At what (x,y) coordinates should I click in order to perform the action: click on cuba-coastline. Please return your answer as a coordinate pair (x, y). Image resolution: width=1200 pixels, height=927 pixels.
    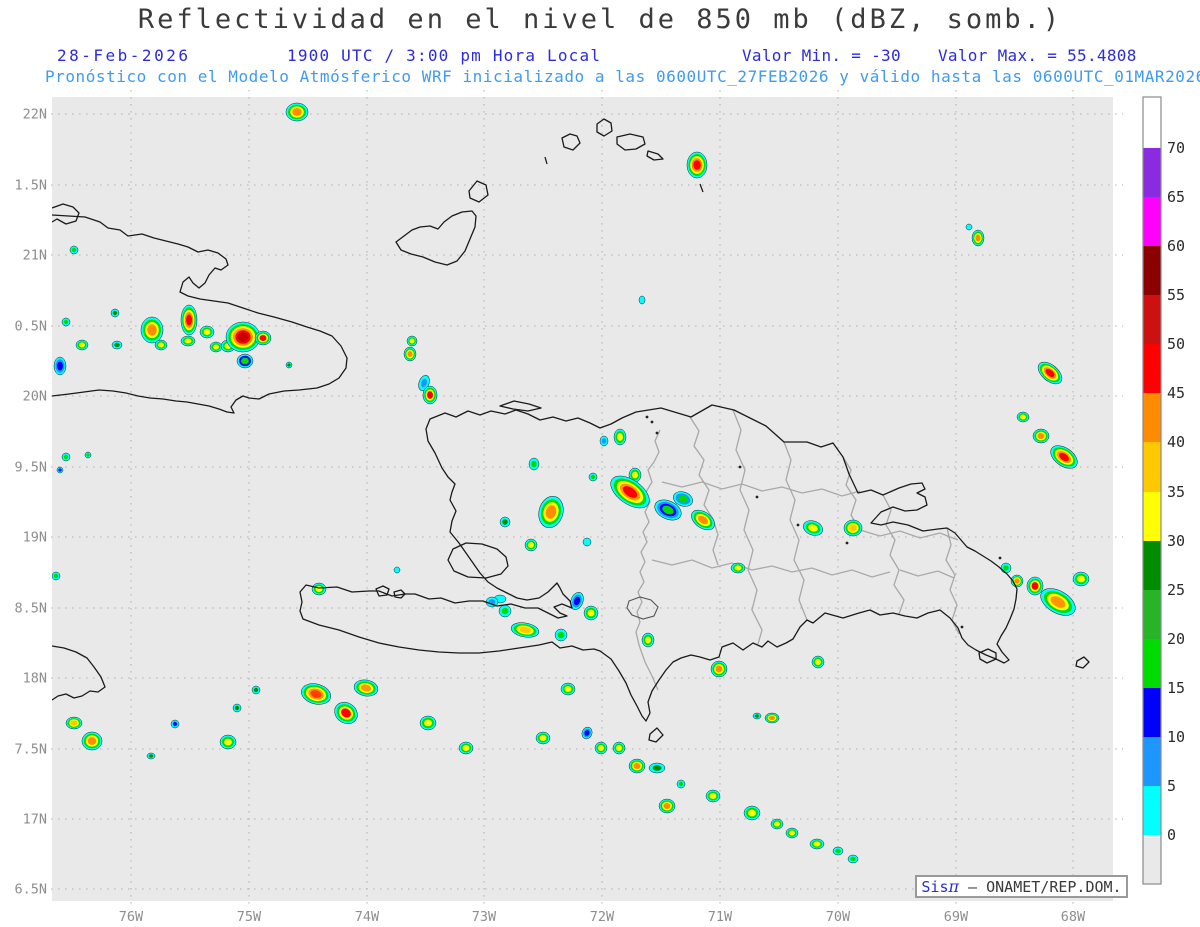
    Looking at the image, I should click on (200, 314).